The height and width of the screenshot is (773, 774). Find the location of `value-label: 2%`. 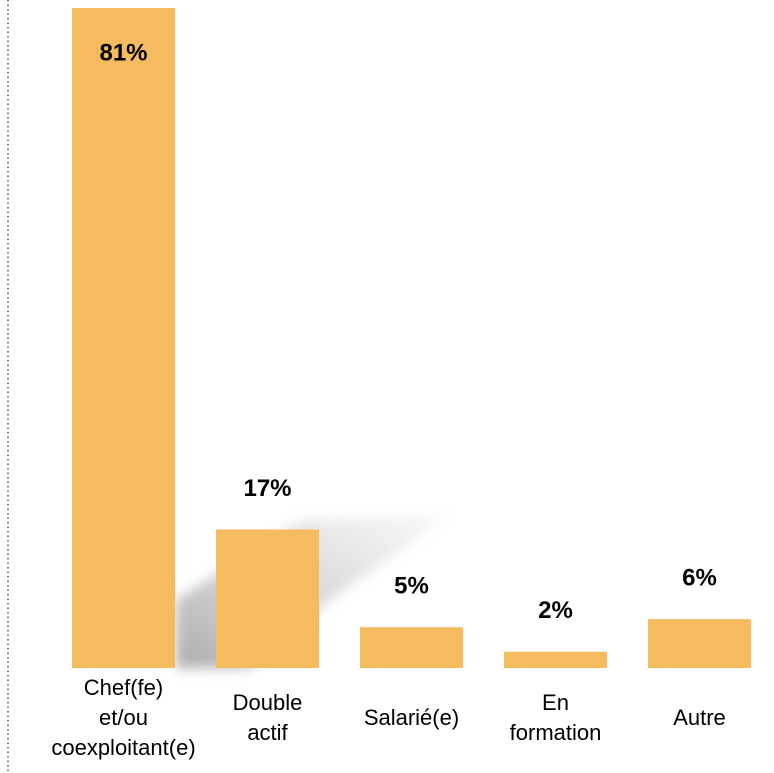

value-label: 2% is located at coordinates (555, 610).